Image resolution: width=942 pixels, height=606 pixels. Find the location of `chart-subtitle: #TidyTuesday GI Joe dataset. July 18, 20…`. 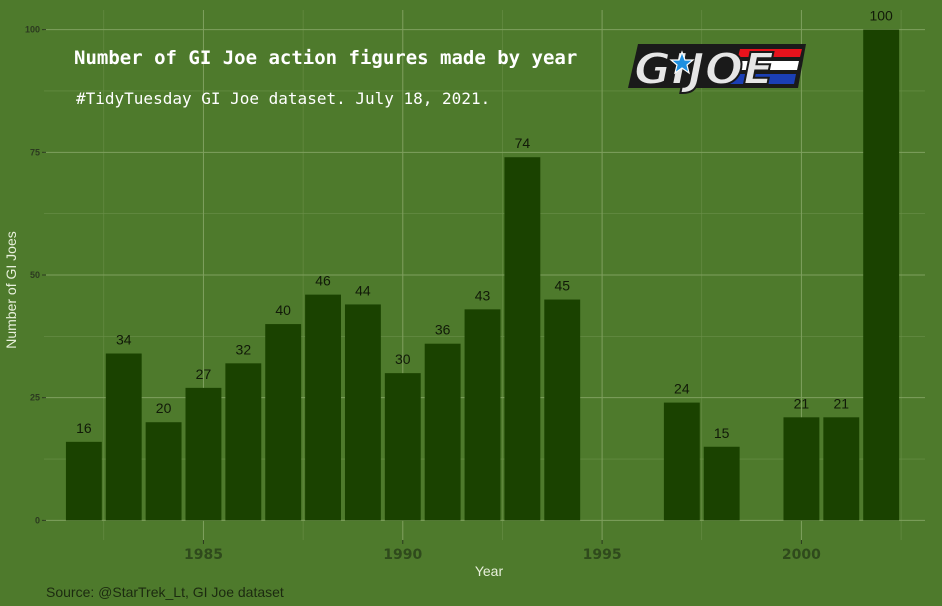

chart-subtitle: #TidyTuesday GI Joe dataset. July 18, 20… is located at coordinates (283, 98).